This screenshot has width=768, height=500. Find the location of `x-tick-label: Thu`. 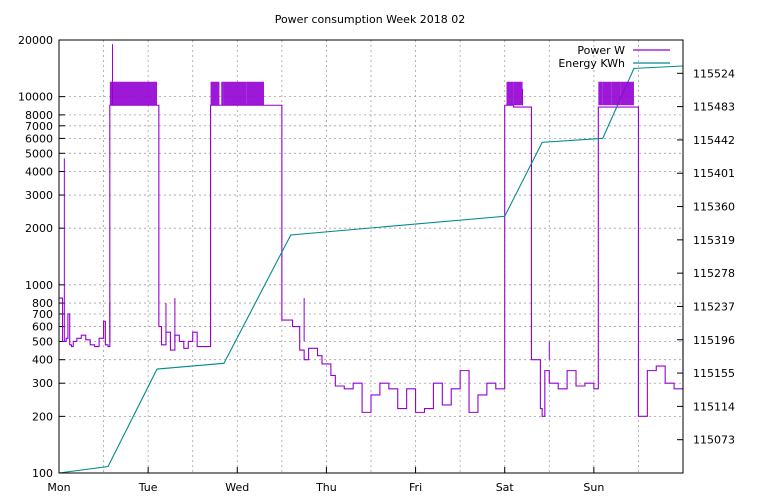

x-tick-label: Thu is located at coordinates (326, 487).